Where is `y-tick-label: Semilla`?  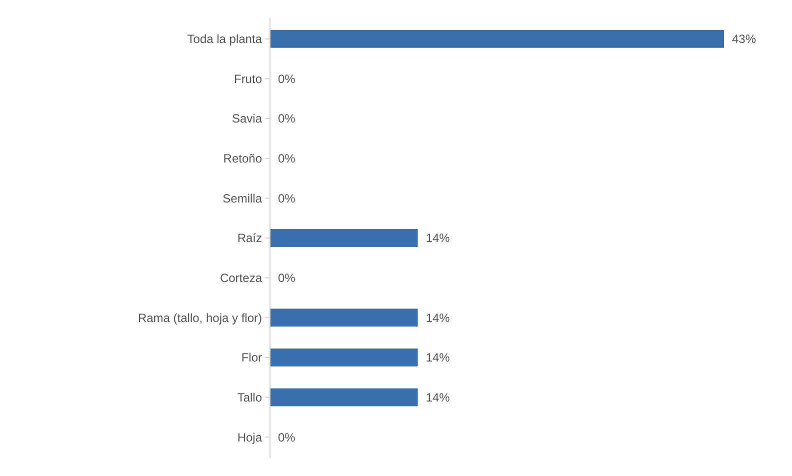 y-tick-label: Semilla is located at coordinates (242, 198).